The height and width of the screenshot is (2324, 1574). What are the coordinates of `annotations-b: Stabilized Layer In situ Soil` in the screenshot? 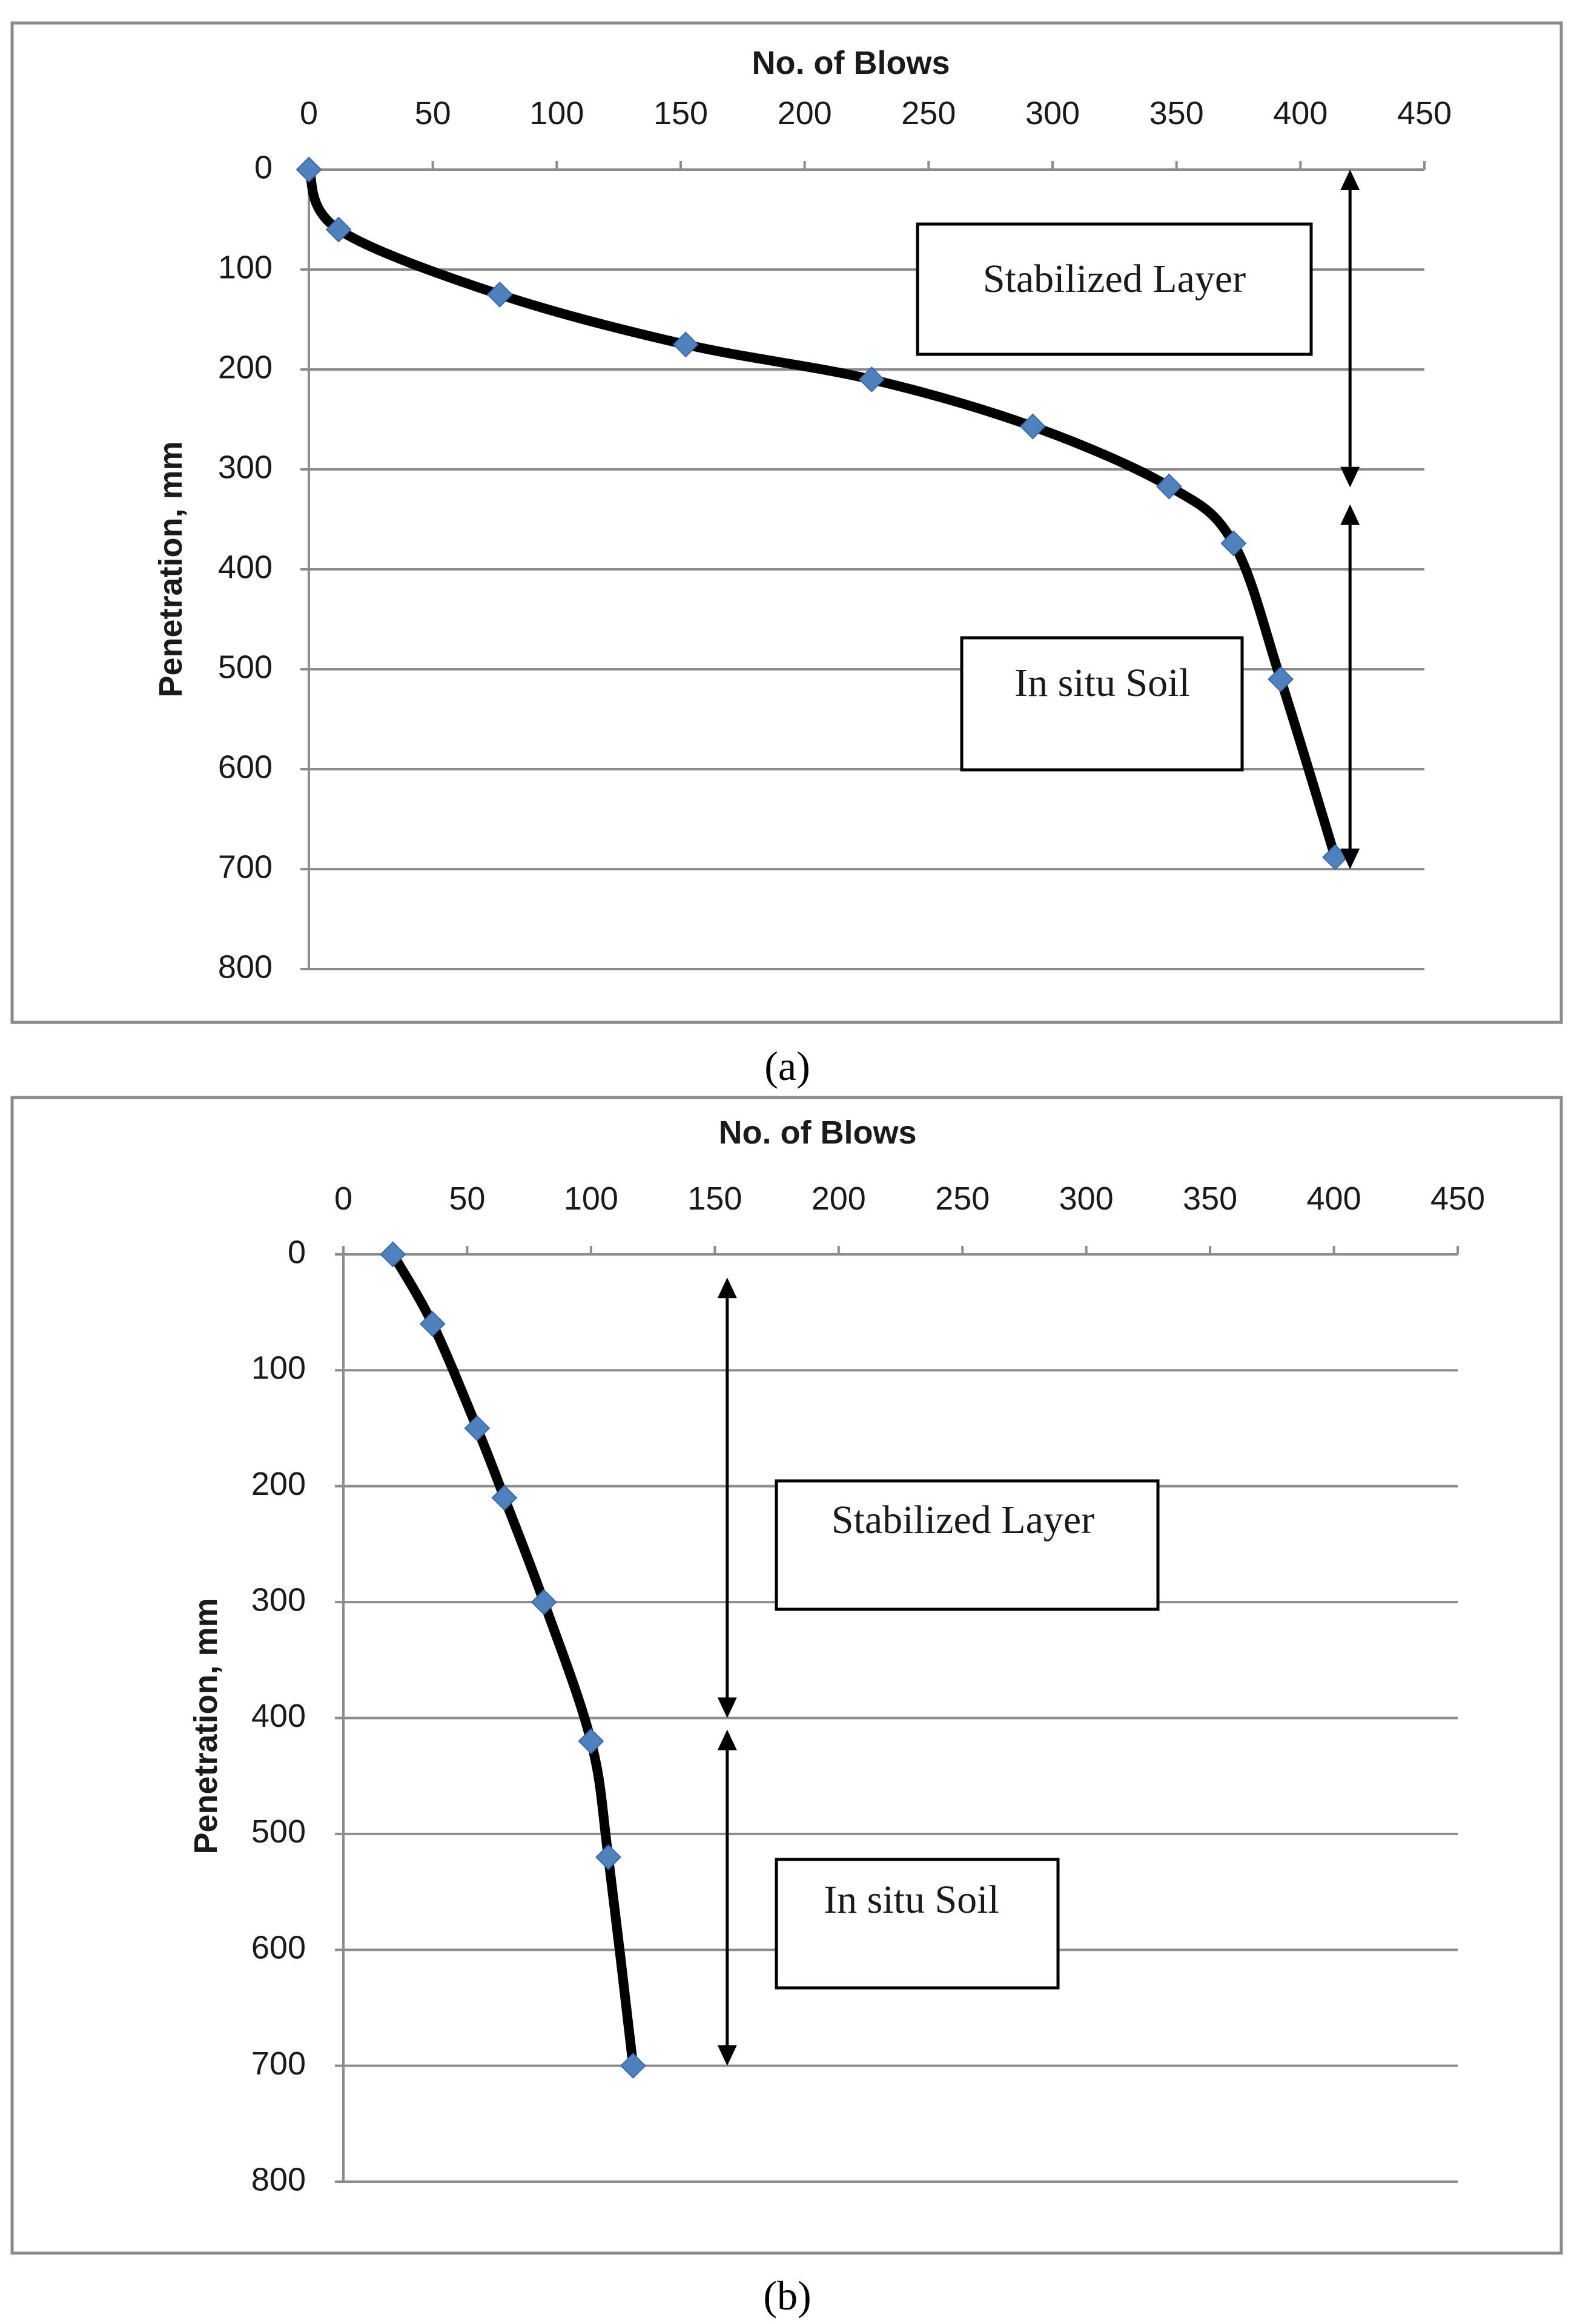 It's located at (938, 1671).